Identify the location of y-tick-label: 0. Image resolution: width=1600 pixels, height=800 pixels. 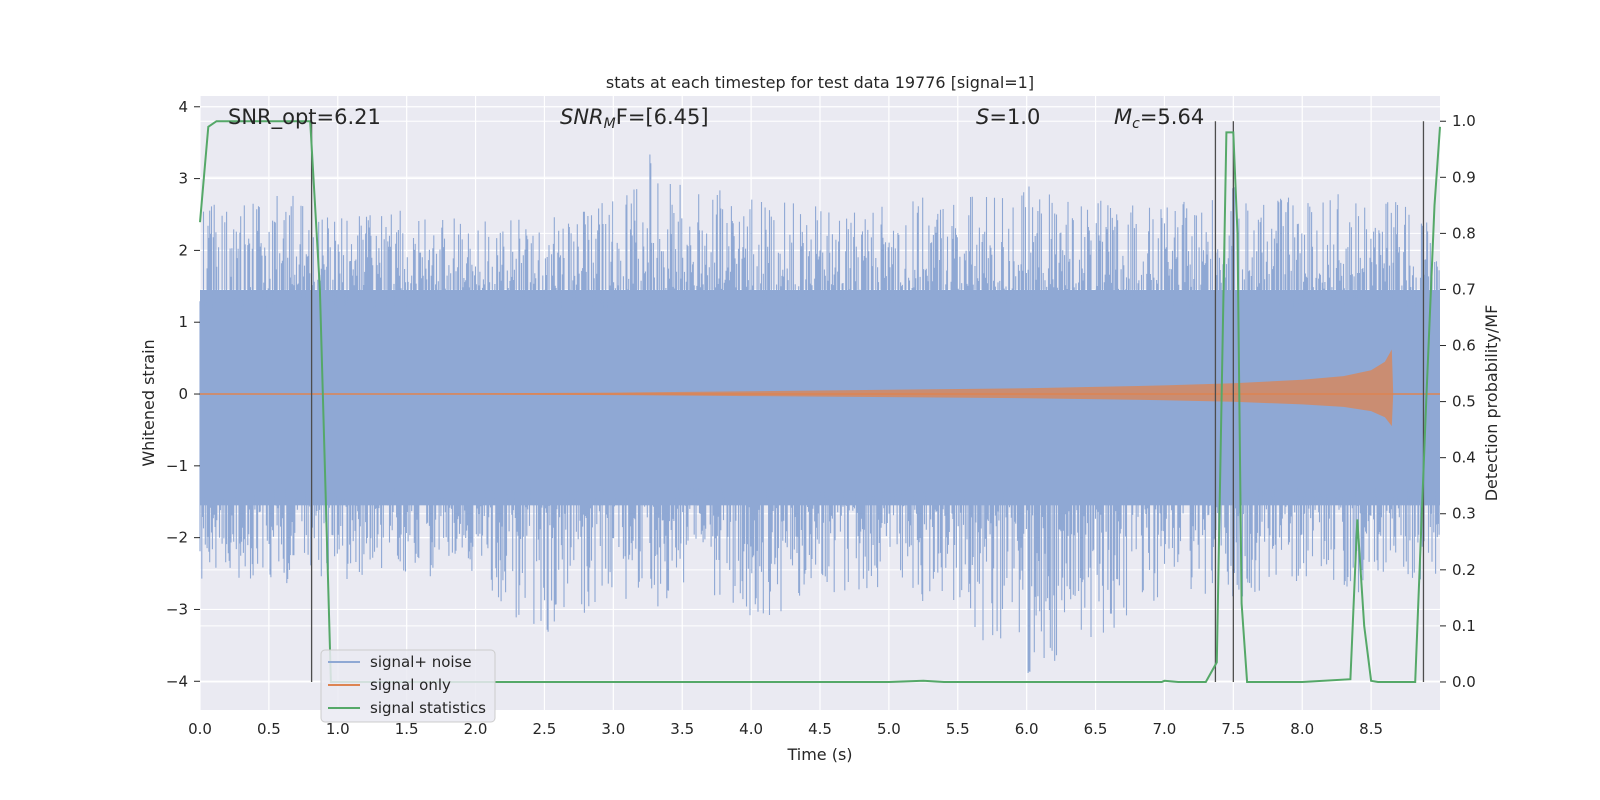
(183, 394).